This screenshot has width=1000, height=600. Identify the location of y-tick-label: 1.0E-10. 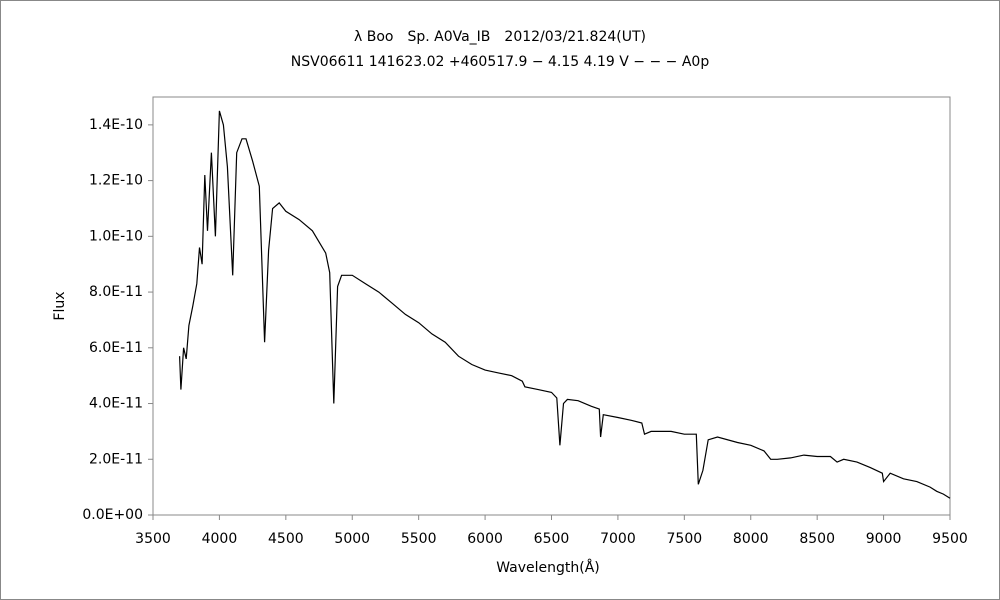
(116, 236).